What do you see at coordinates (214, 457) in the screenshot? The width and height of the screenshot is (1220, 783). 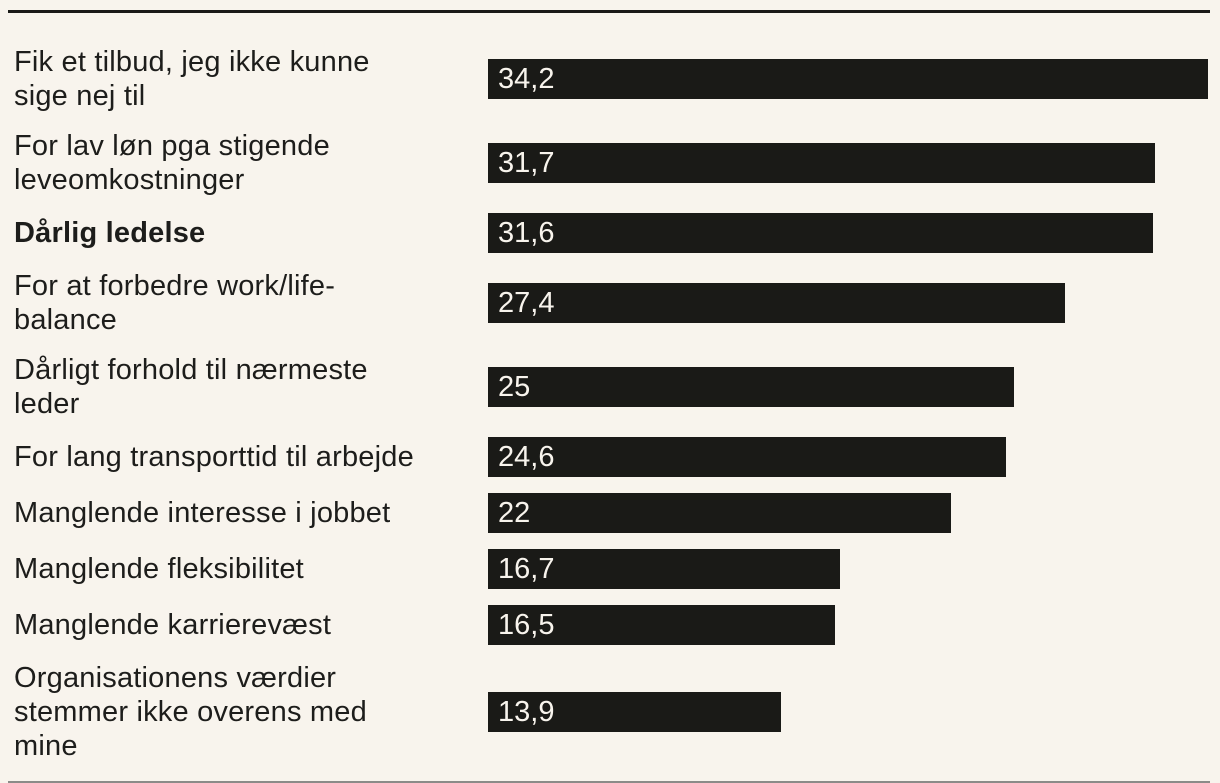 I see `category-label: For lang transporttid til arbejde` at bounding box center [214, 457].